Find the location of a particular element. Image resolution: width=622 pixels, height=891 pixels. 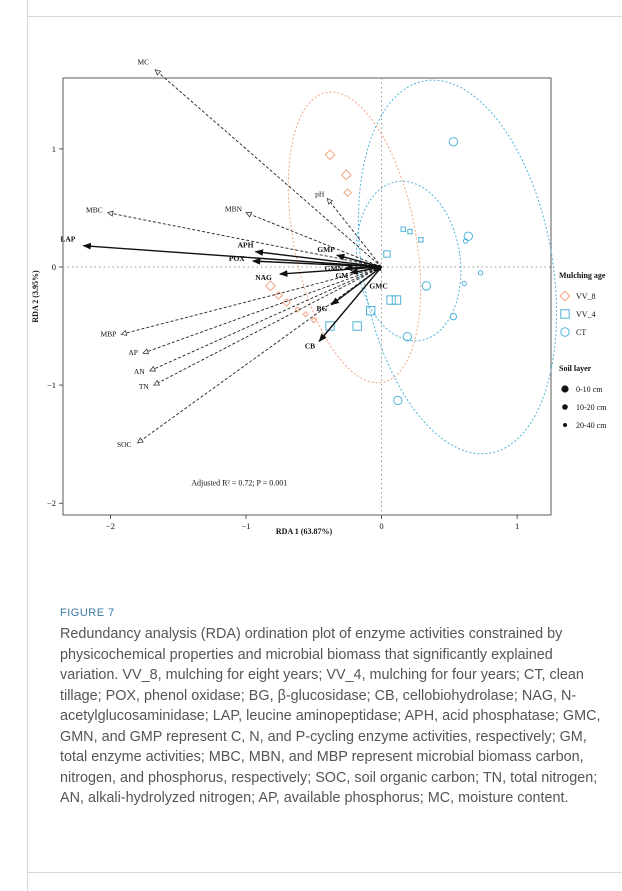

env-vector-label: AP is located at coordinates (133, 352).